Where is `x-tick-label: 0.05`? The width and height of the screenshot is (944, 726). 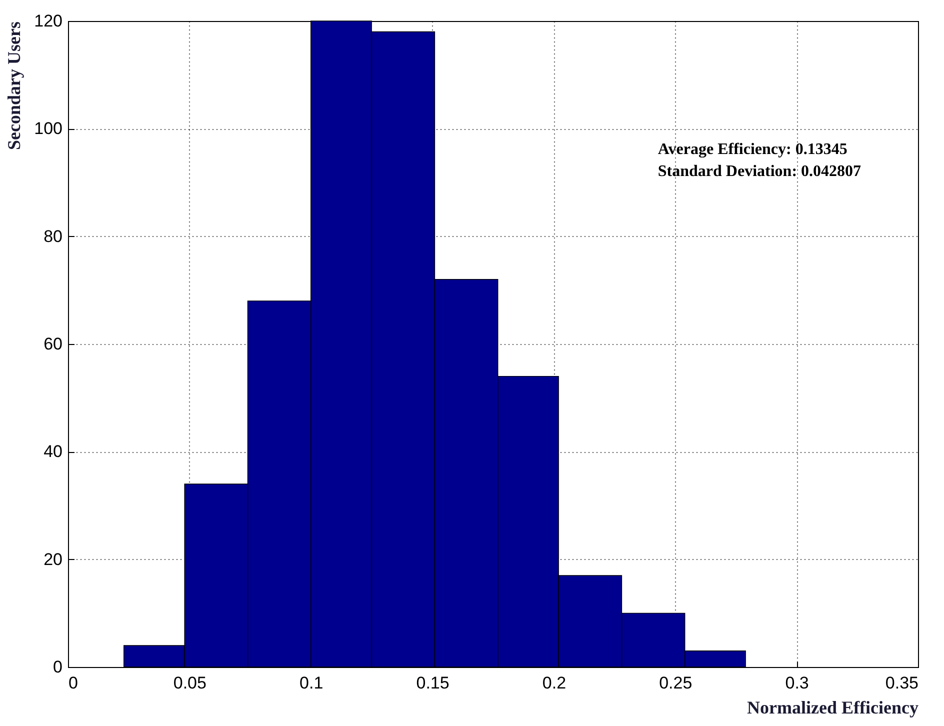 x-tick-label: 0.05 is located at coordinates (189, 683).